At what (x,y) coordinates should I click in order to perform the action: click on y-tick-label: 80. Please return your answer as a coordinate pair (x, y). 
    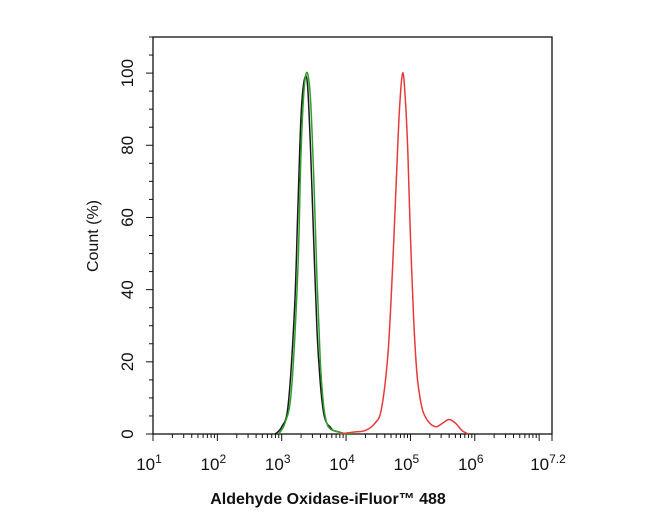
    Looking at the image, I should click on (127, 145).